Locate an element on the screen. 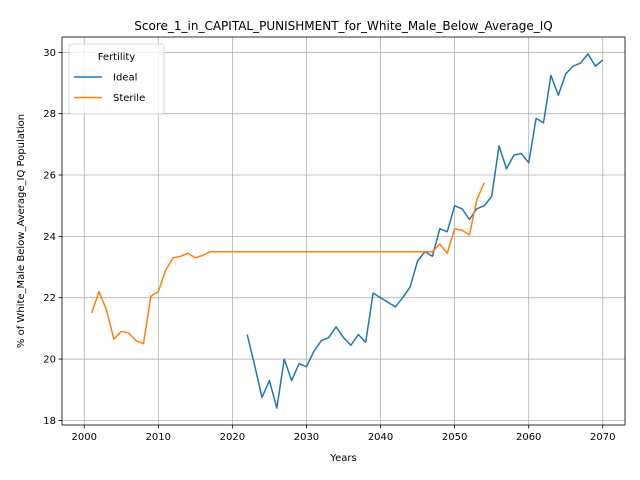 Image resolution: width=640 pixels, height=480 pixels. legend-title: Fertility is located at coordinates (117, 57).